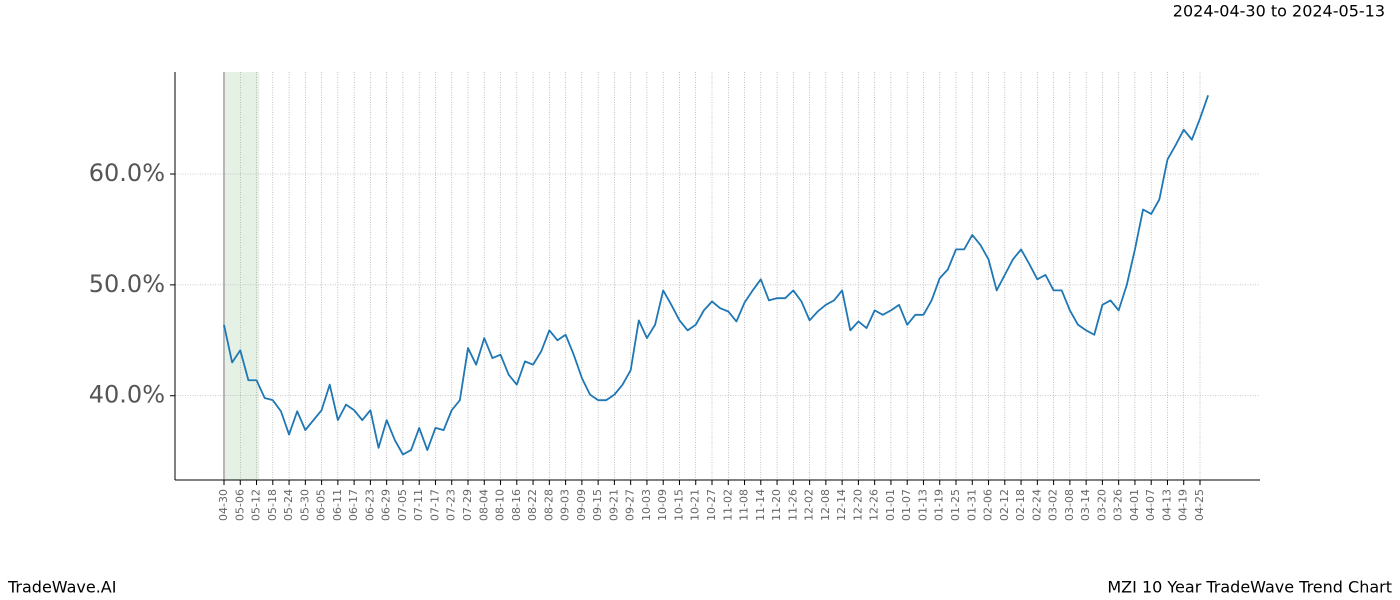 The image size is (1400, 600). What do you see at coordinates (1199, 505) in the screenshot?
I see `x-tick-label: 04-25` at bounding box center [1199, 505].